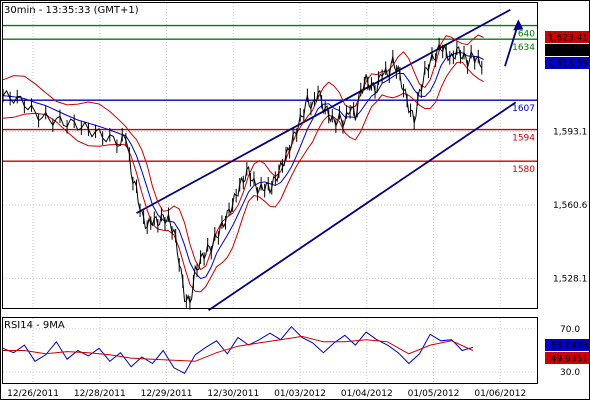 The width and height of the screenshot is (590, 400). Describe the element at coordinates (523, 170) in the screenshot. I see `level-label: 1580` at that location.